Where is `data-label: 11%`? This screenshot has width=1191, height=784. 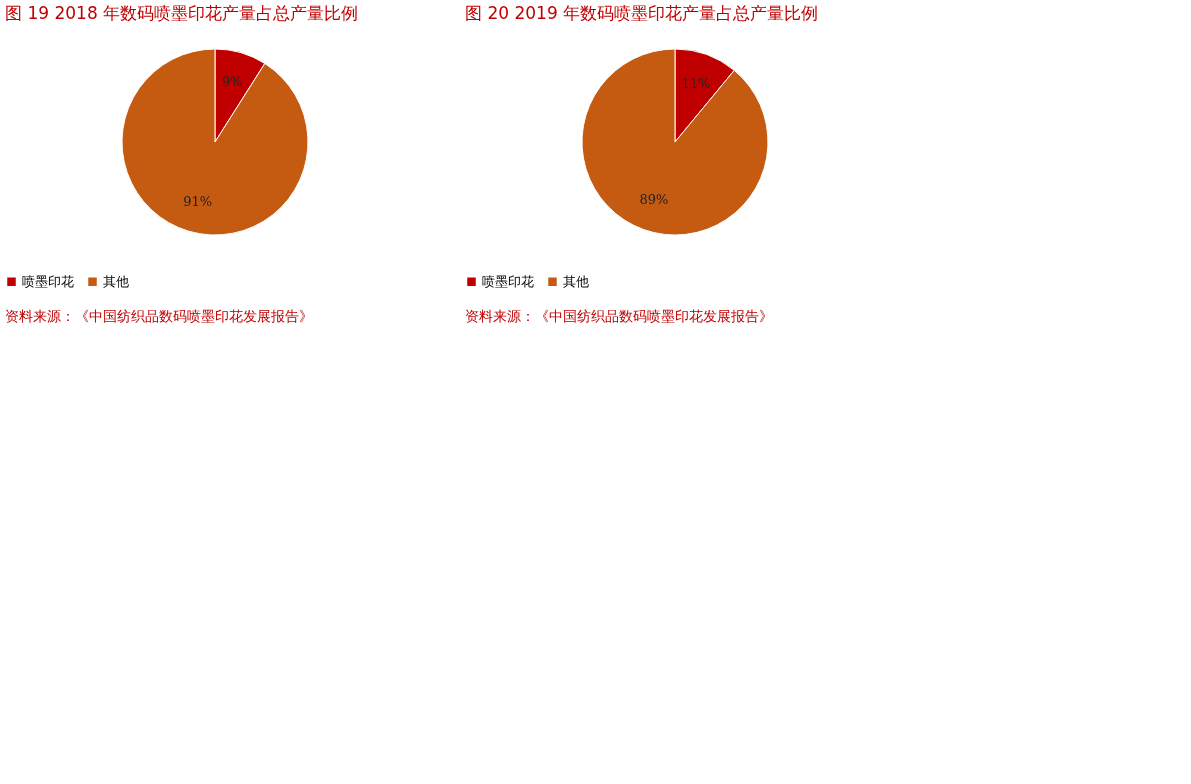
data-label: 11% is located at coordinates (696, 83).